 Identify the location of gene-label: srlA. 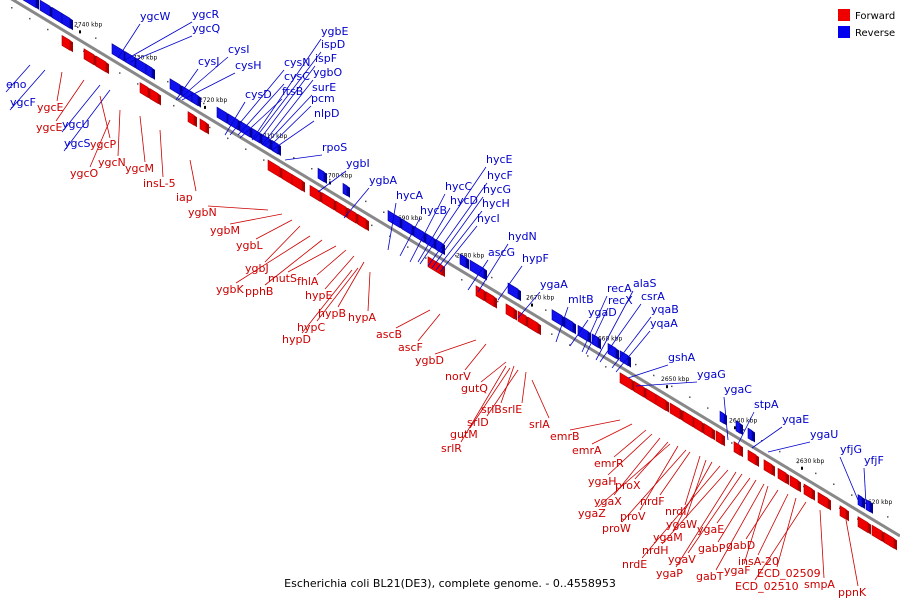
(539, 424).